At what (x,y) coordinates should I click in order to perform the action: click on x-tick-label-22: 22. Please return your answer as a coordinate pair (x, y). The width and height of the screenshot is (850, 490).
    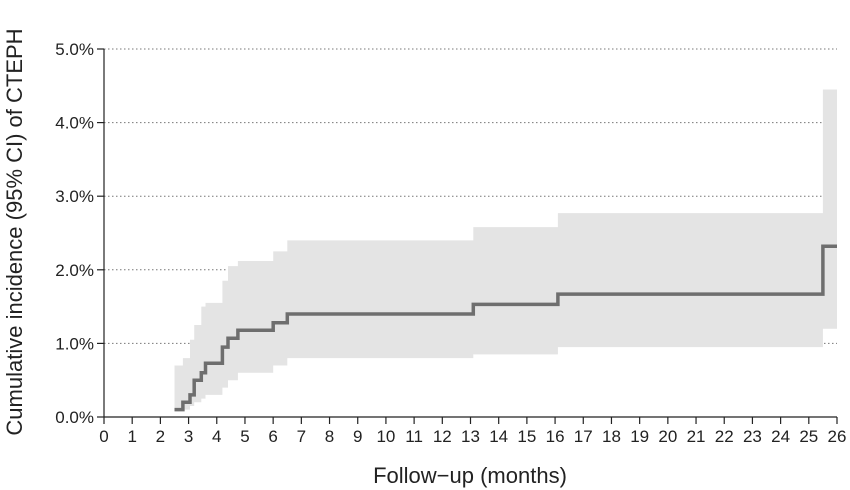
    Looking at the image, I should click on (724, 436).